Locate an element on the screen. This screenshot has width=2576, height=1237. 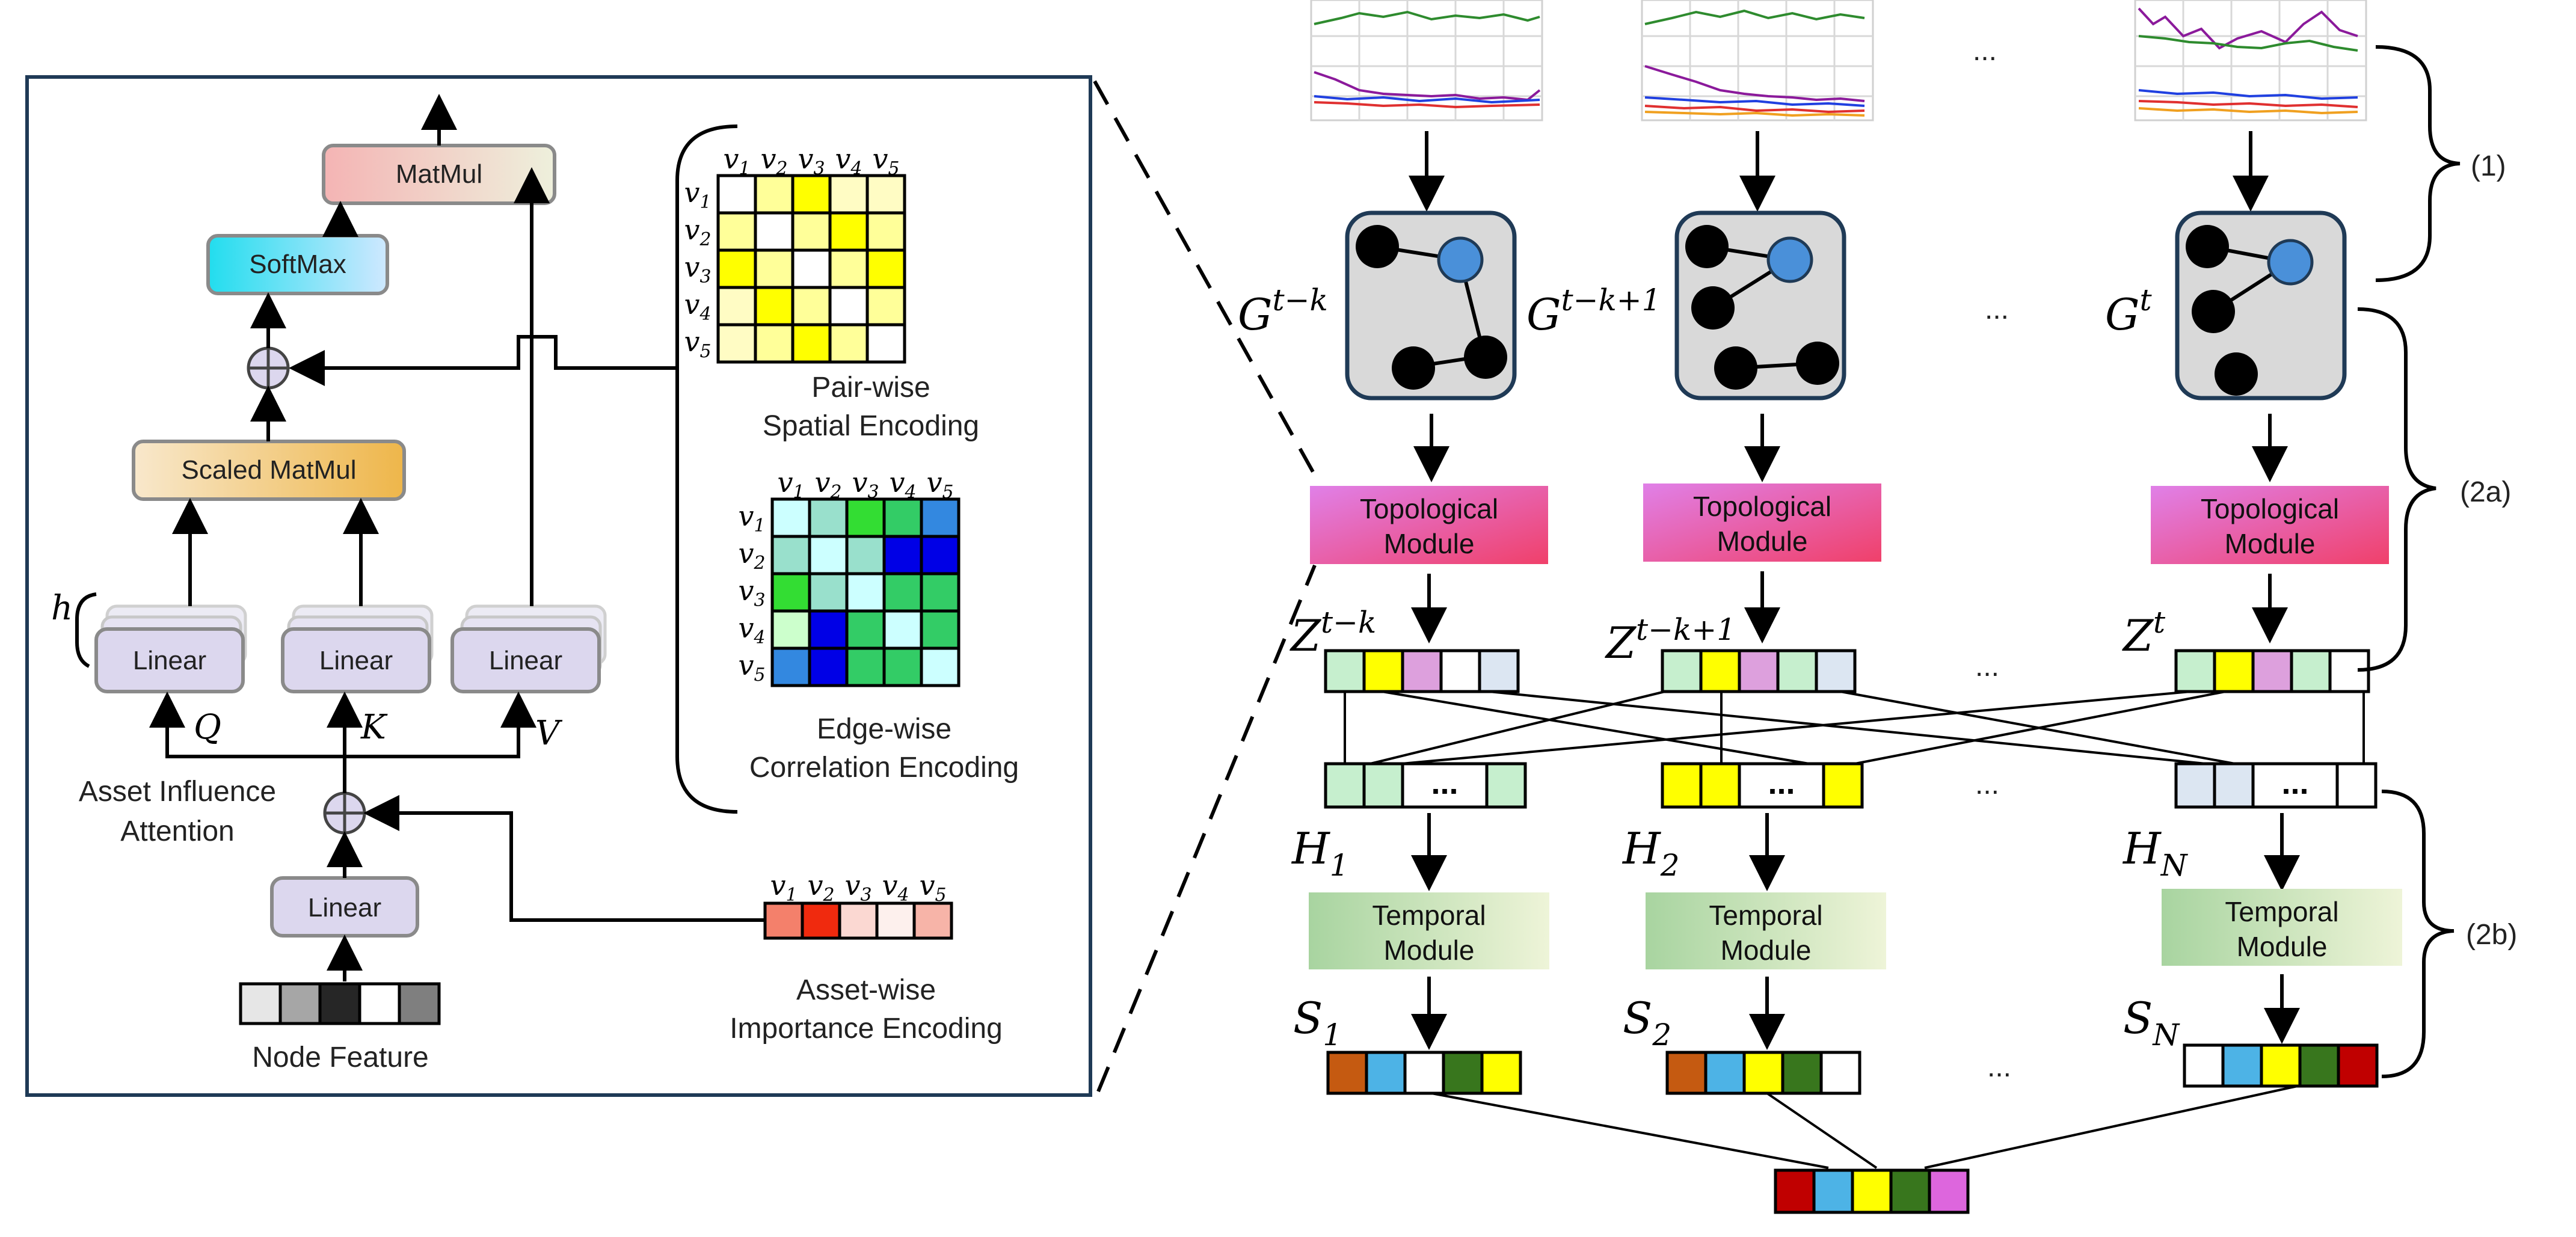
temporal-module-2: Temporal Module is located at coordinates (1766, 930).